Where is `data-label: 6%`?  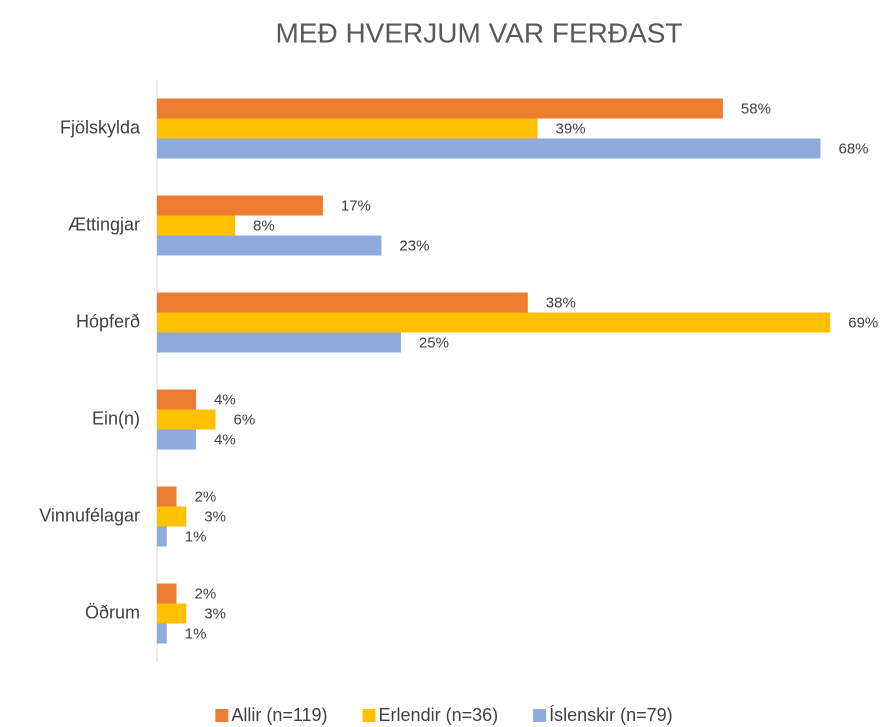
data-label: 6% is located at coordinates (245, 419).